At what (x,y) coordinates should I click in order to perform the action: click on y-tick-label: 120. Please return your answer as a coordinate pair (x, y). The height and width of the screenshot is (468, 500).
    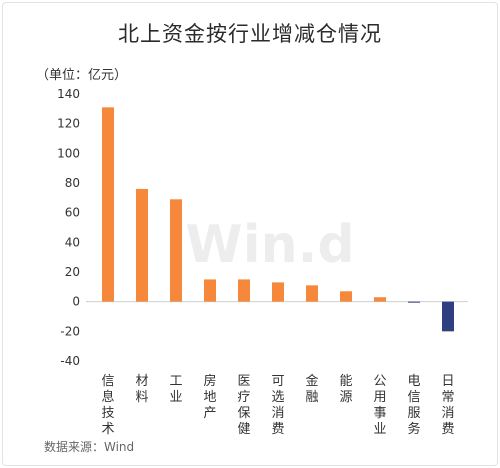
    Looking at the image, I should click on (68, 124).